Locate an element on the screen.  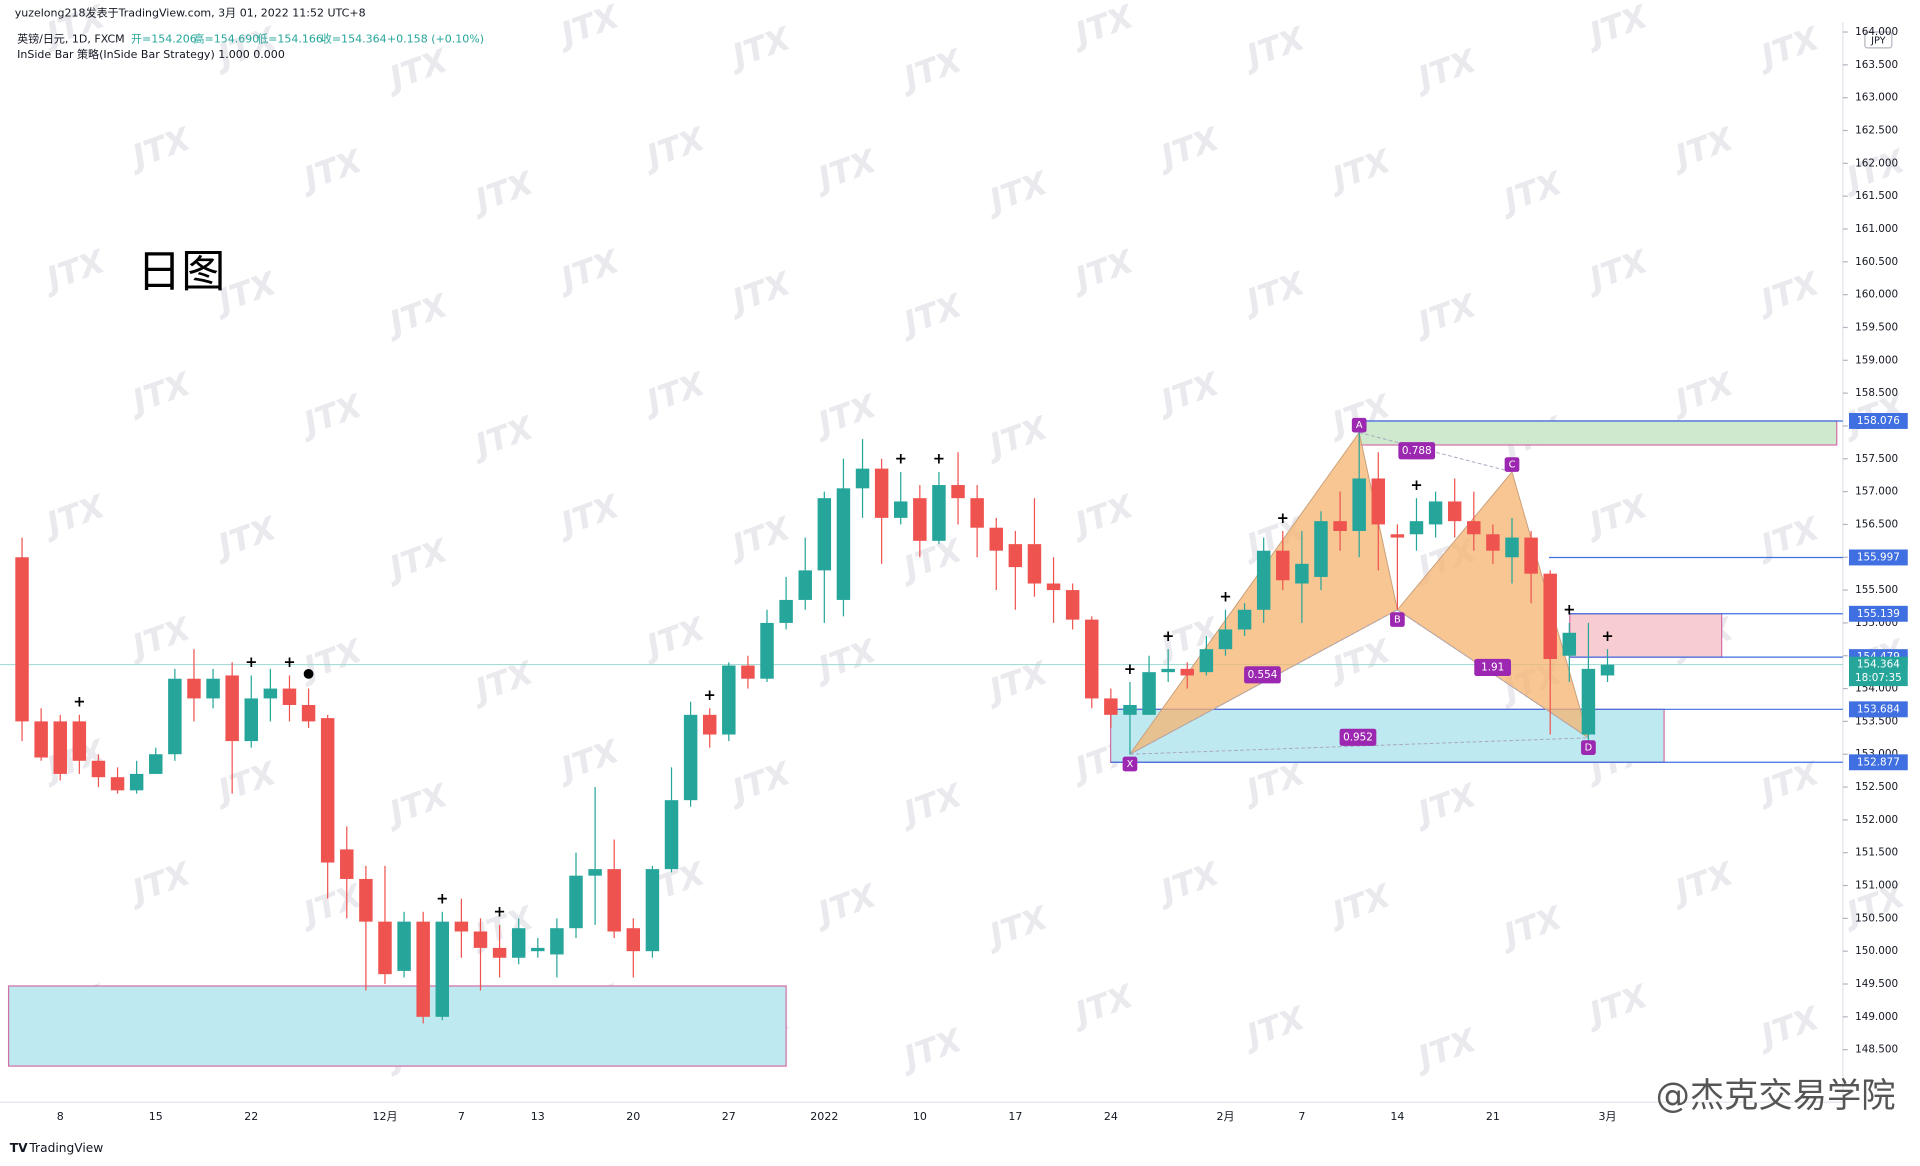
y-tick-label: 155.500 is located at coordinates (1876, 590).